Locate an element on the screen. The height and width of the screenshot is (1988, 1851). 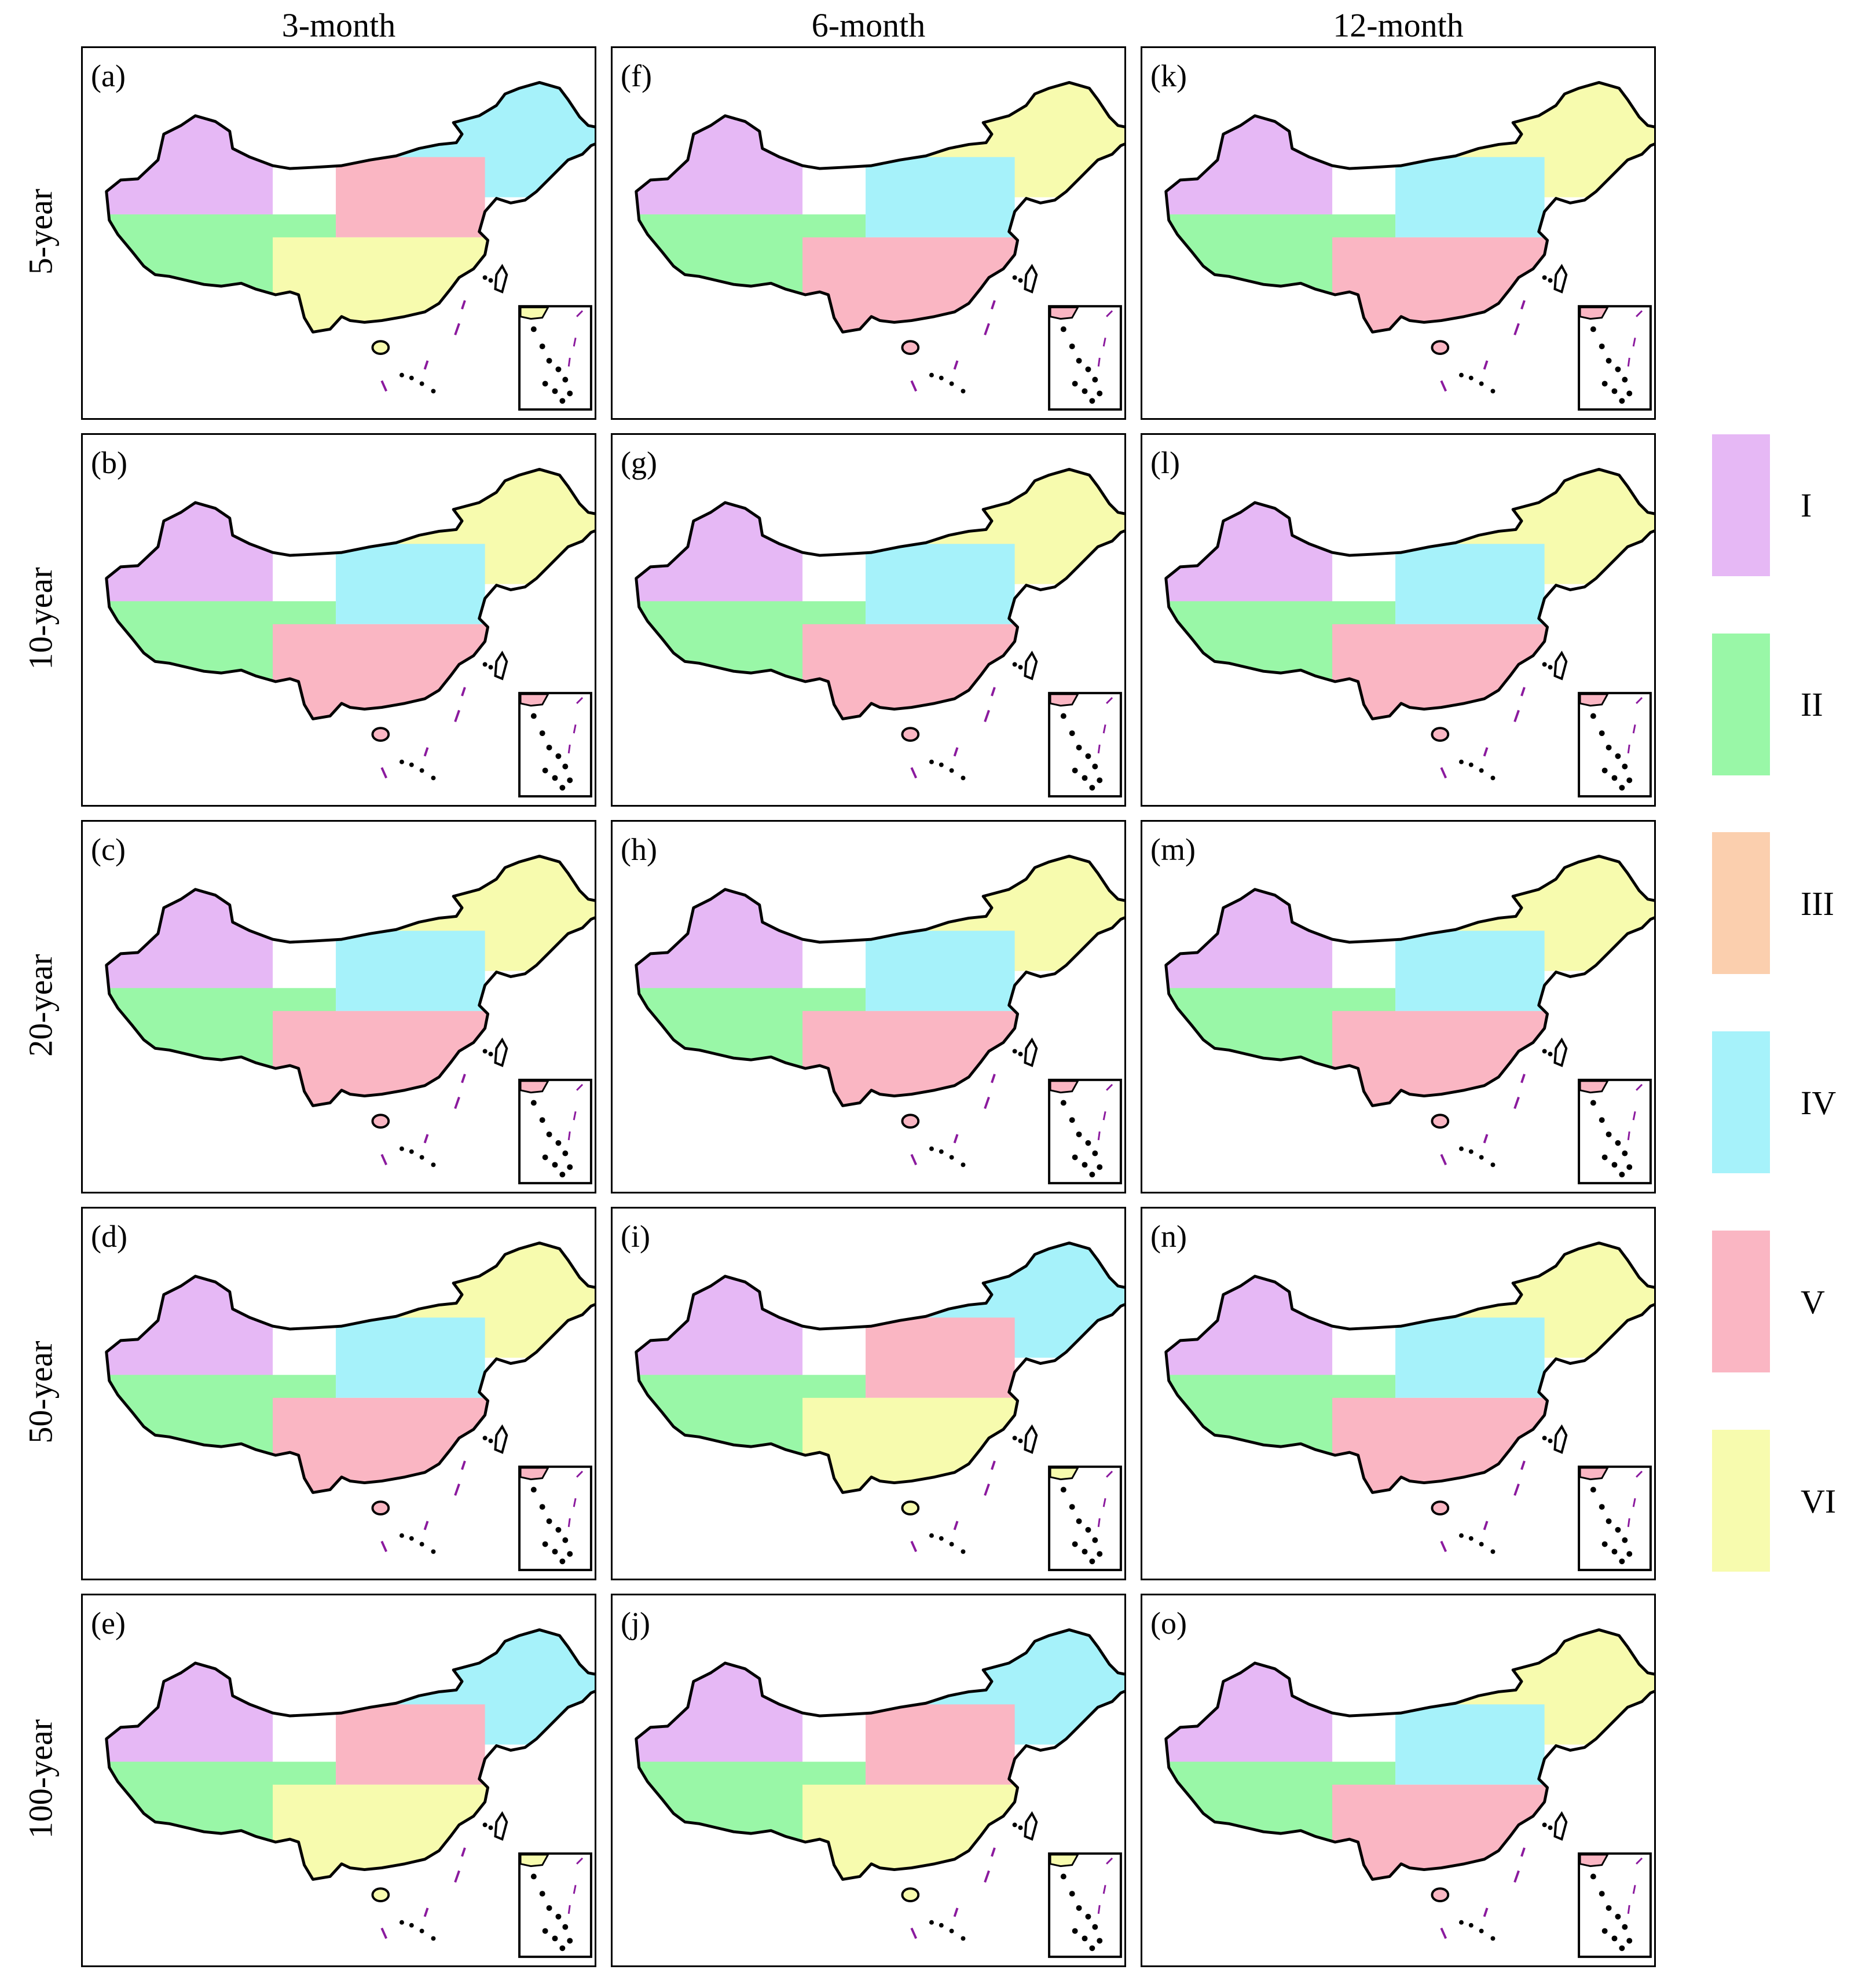
legend-swatch-VI is located at coordinates (1741, 1501).